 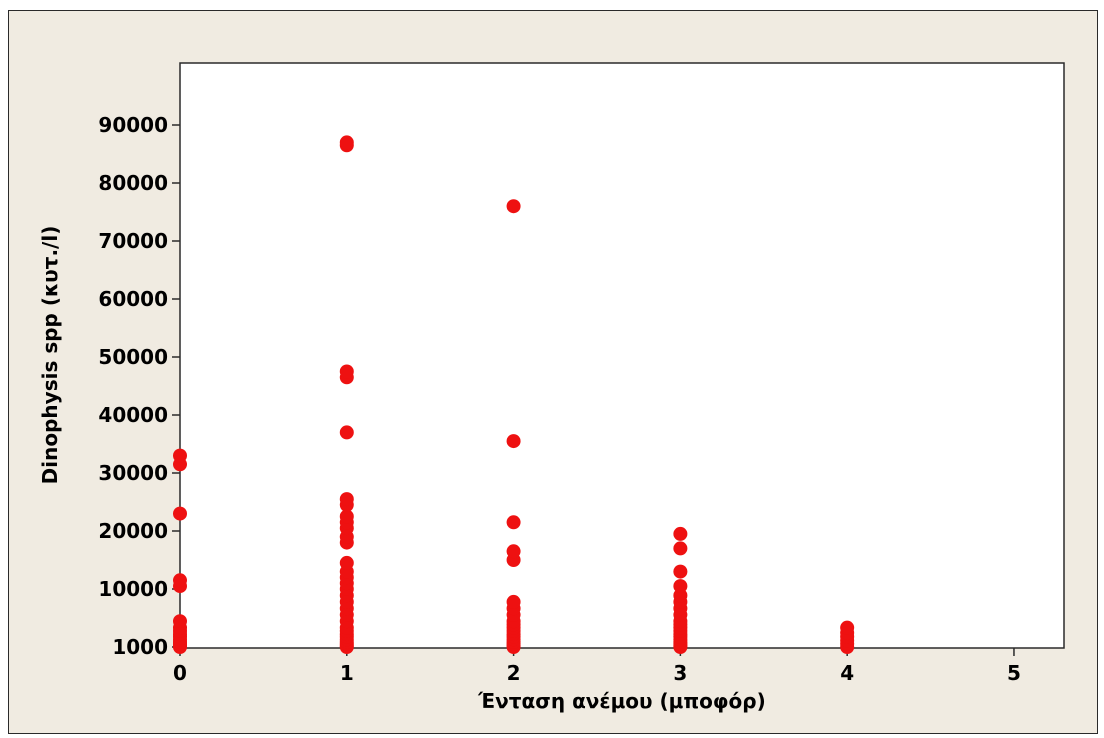 I want to click on y-axis-title: Dinophysis spp (κυτ./l), so click(x=50, y=355).